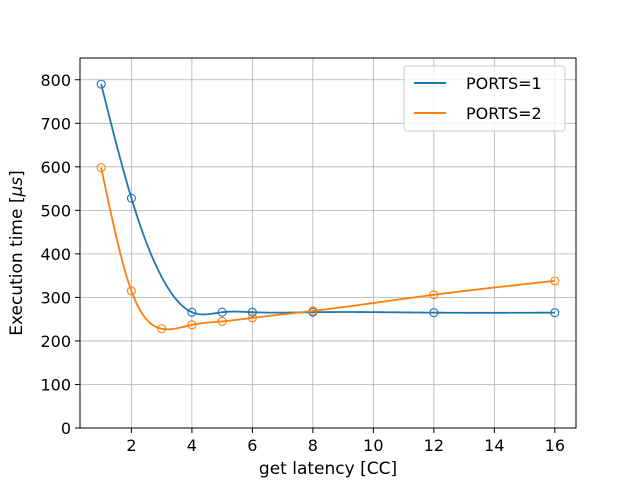 The image size is (640, 484). I want to click on x-tick-label: 14, so click(494, 445).